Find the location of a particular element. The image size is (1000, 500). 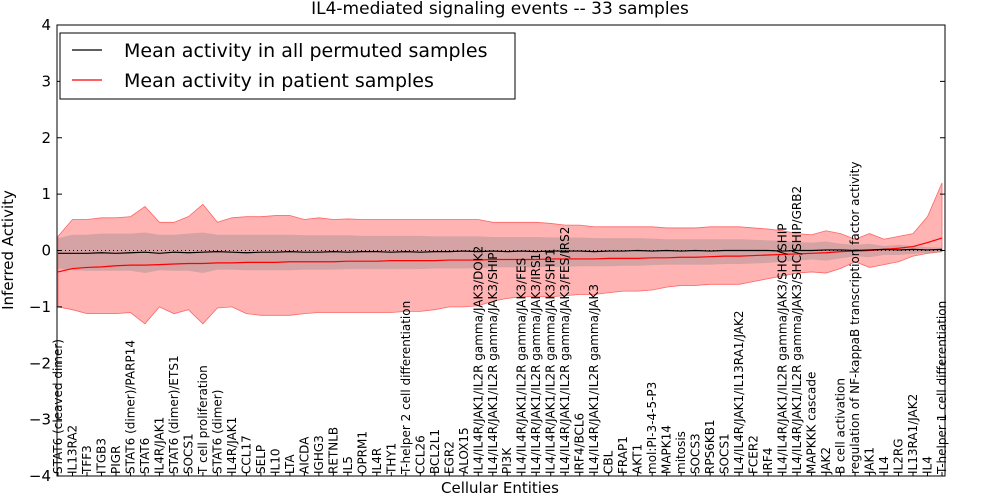

entity-label: STAT6 (dimer) is located at coordinates (217, 432).